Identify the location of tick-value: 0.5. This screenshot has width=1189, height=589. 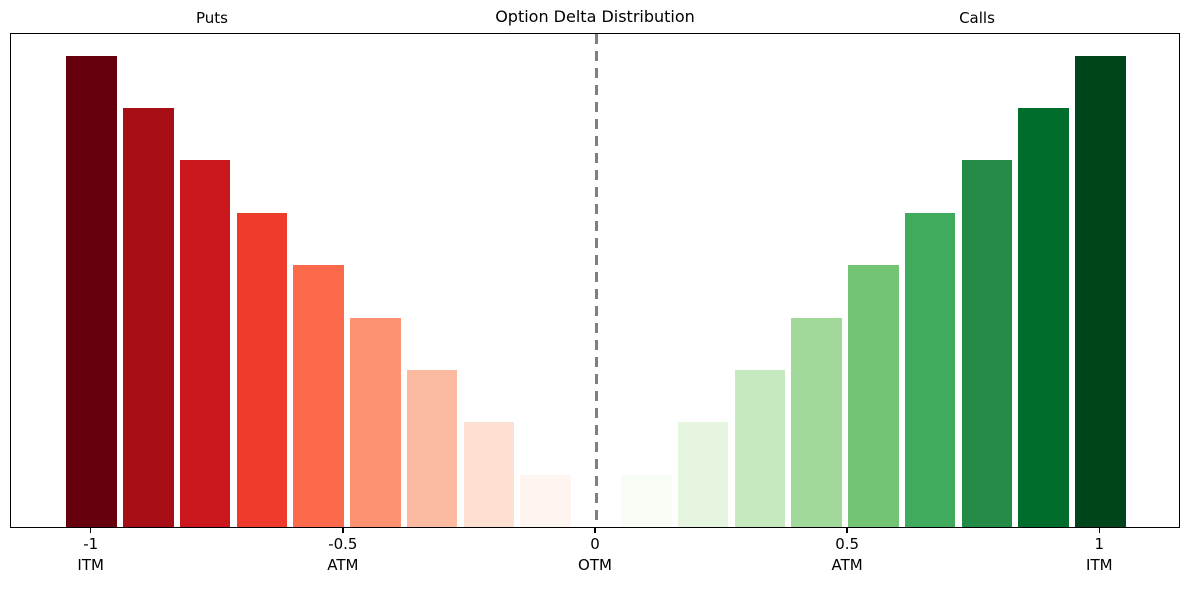
(847, 544).